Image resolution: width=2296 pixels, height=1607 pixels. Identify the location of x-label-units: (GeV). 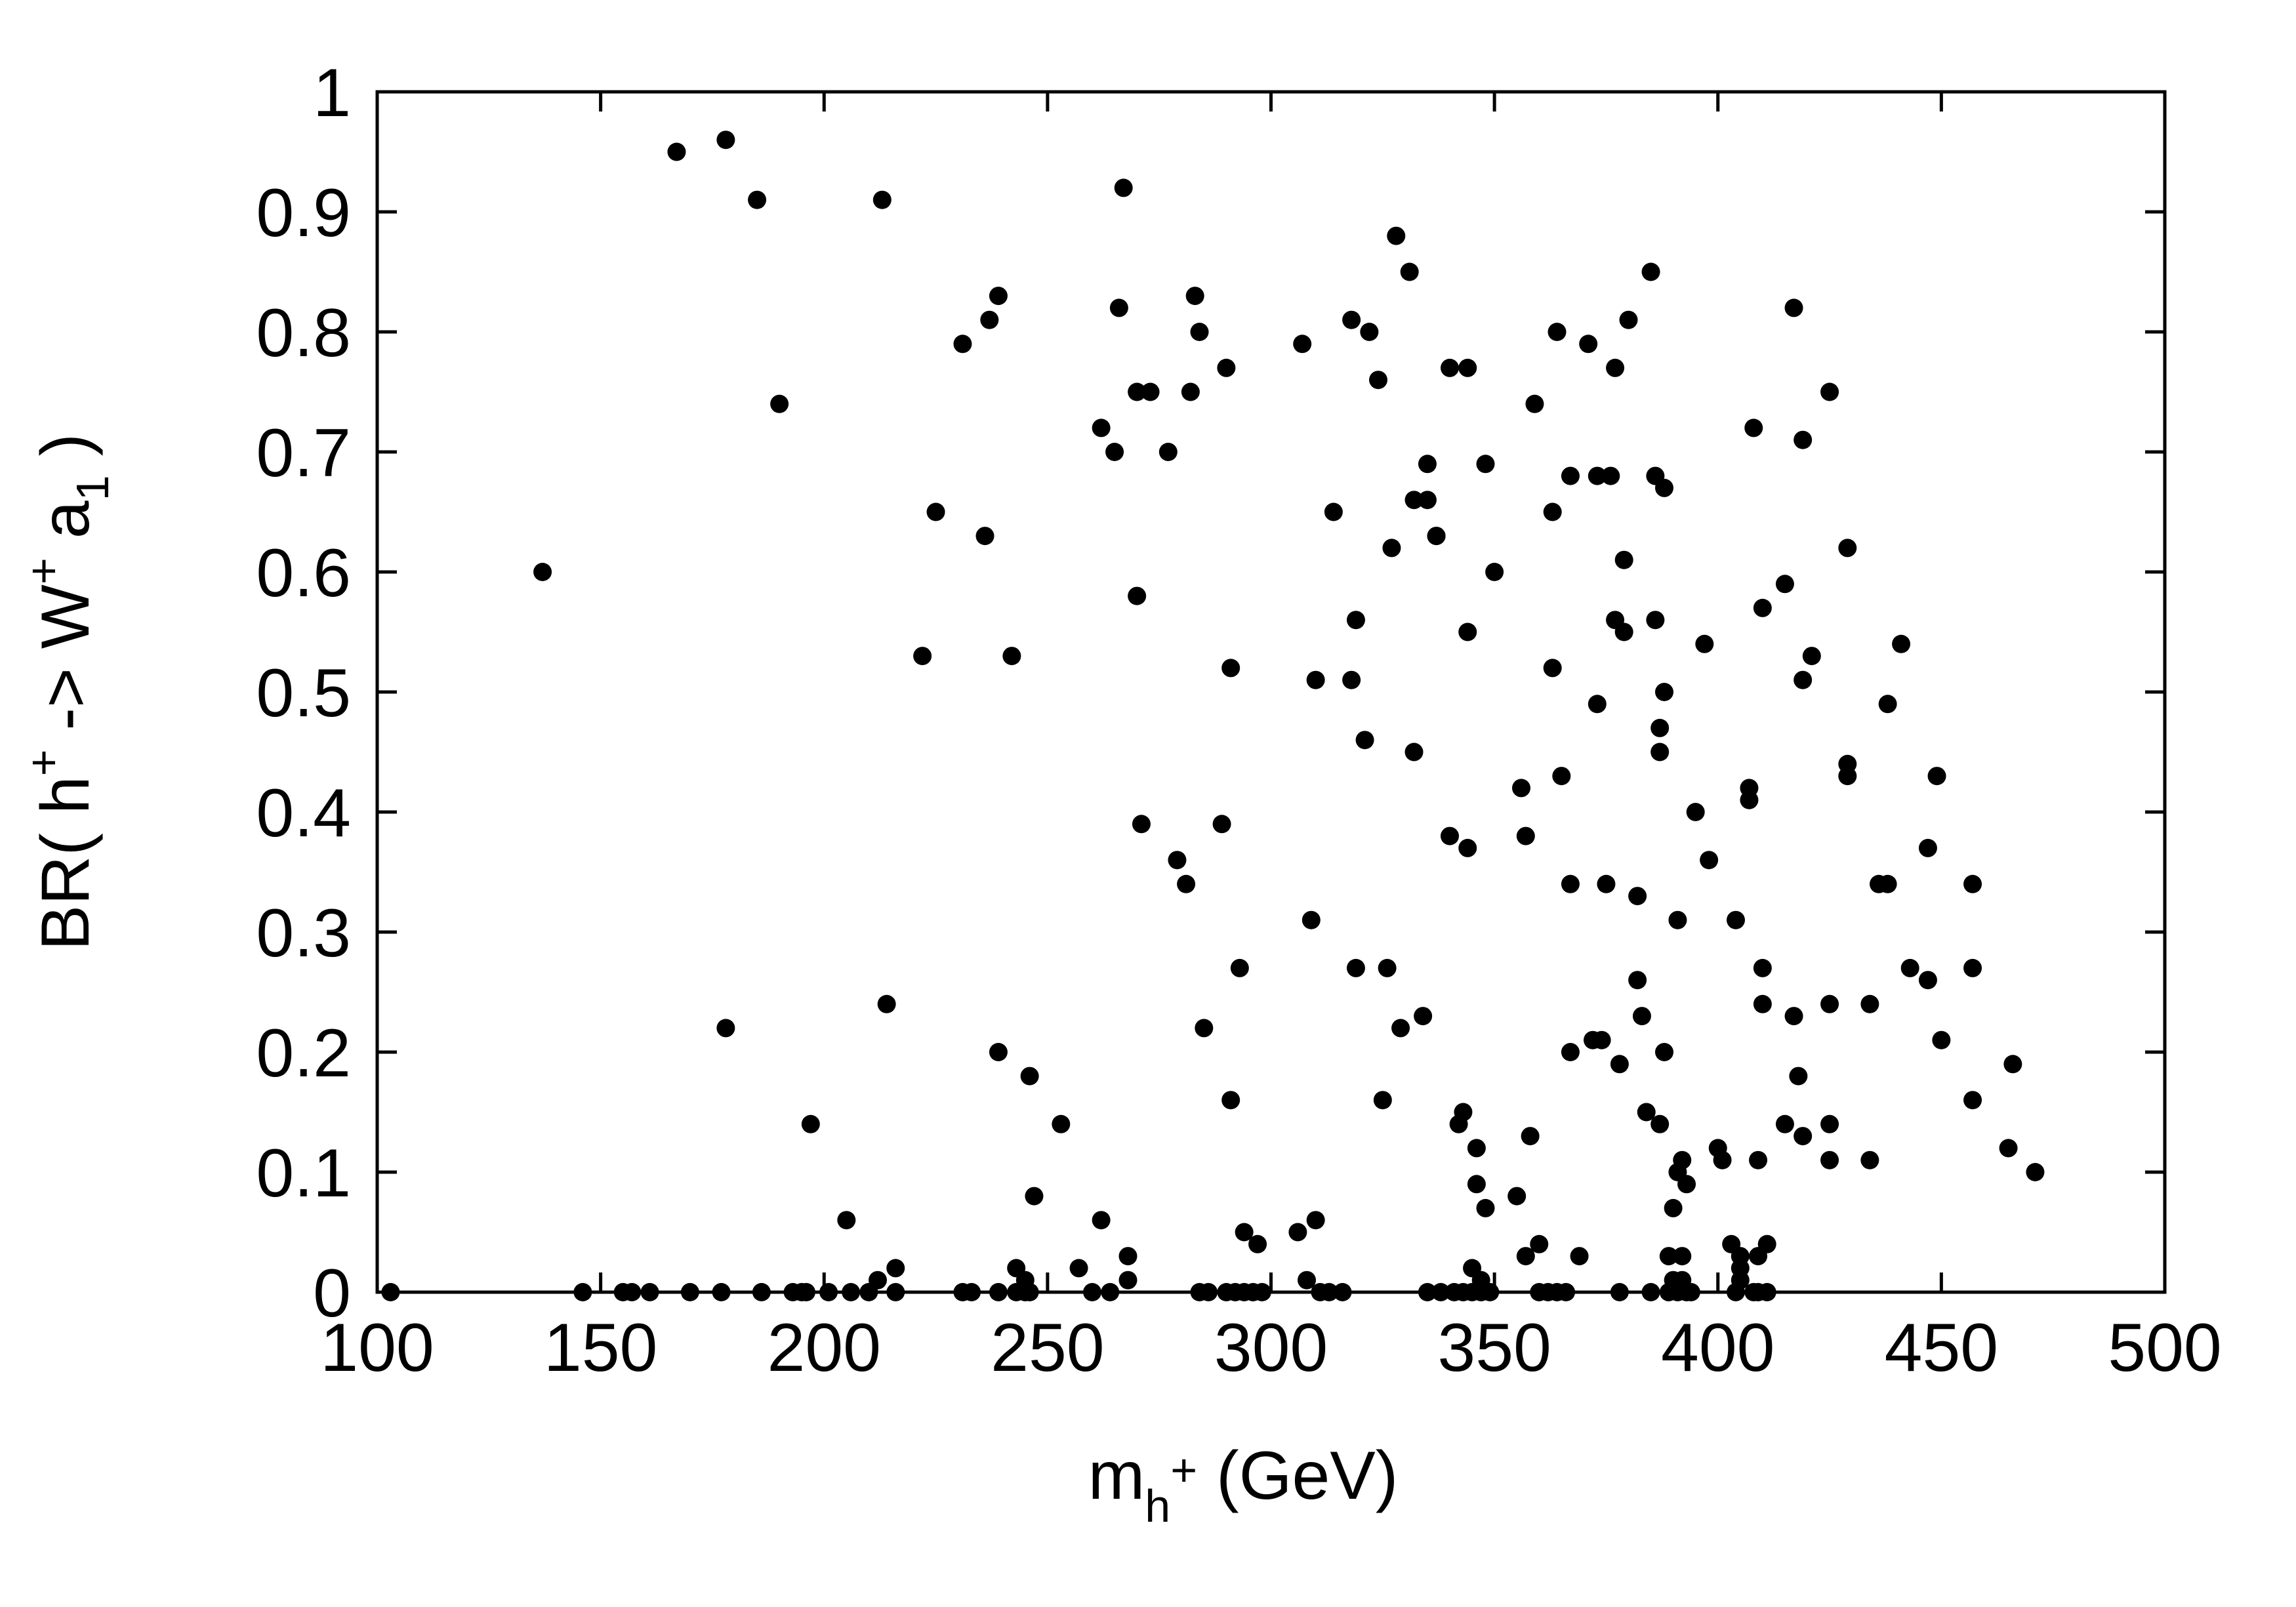
(1298, 1476).